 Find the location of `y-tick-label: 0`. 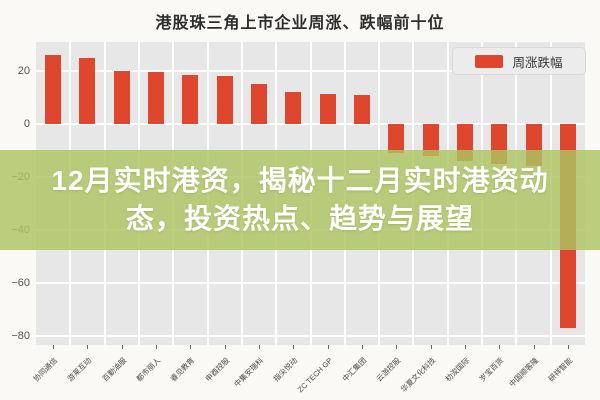

y-tick-label: 0 is located at coordinates (26, 124).